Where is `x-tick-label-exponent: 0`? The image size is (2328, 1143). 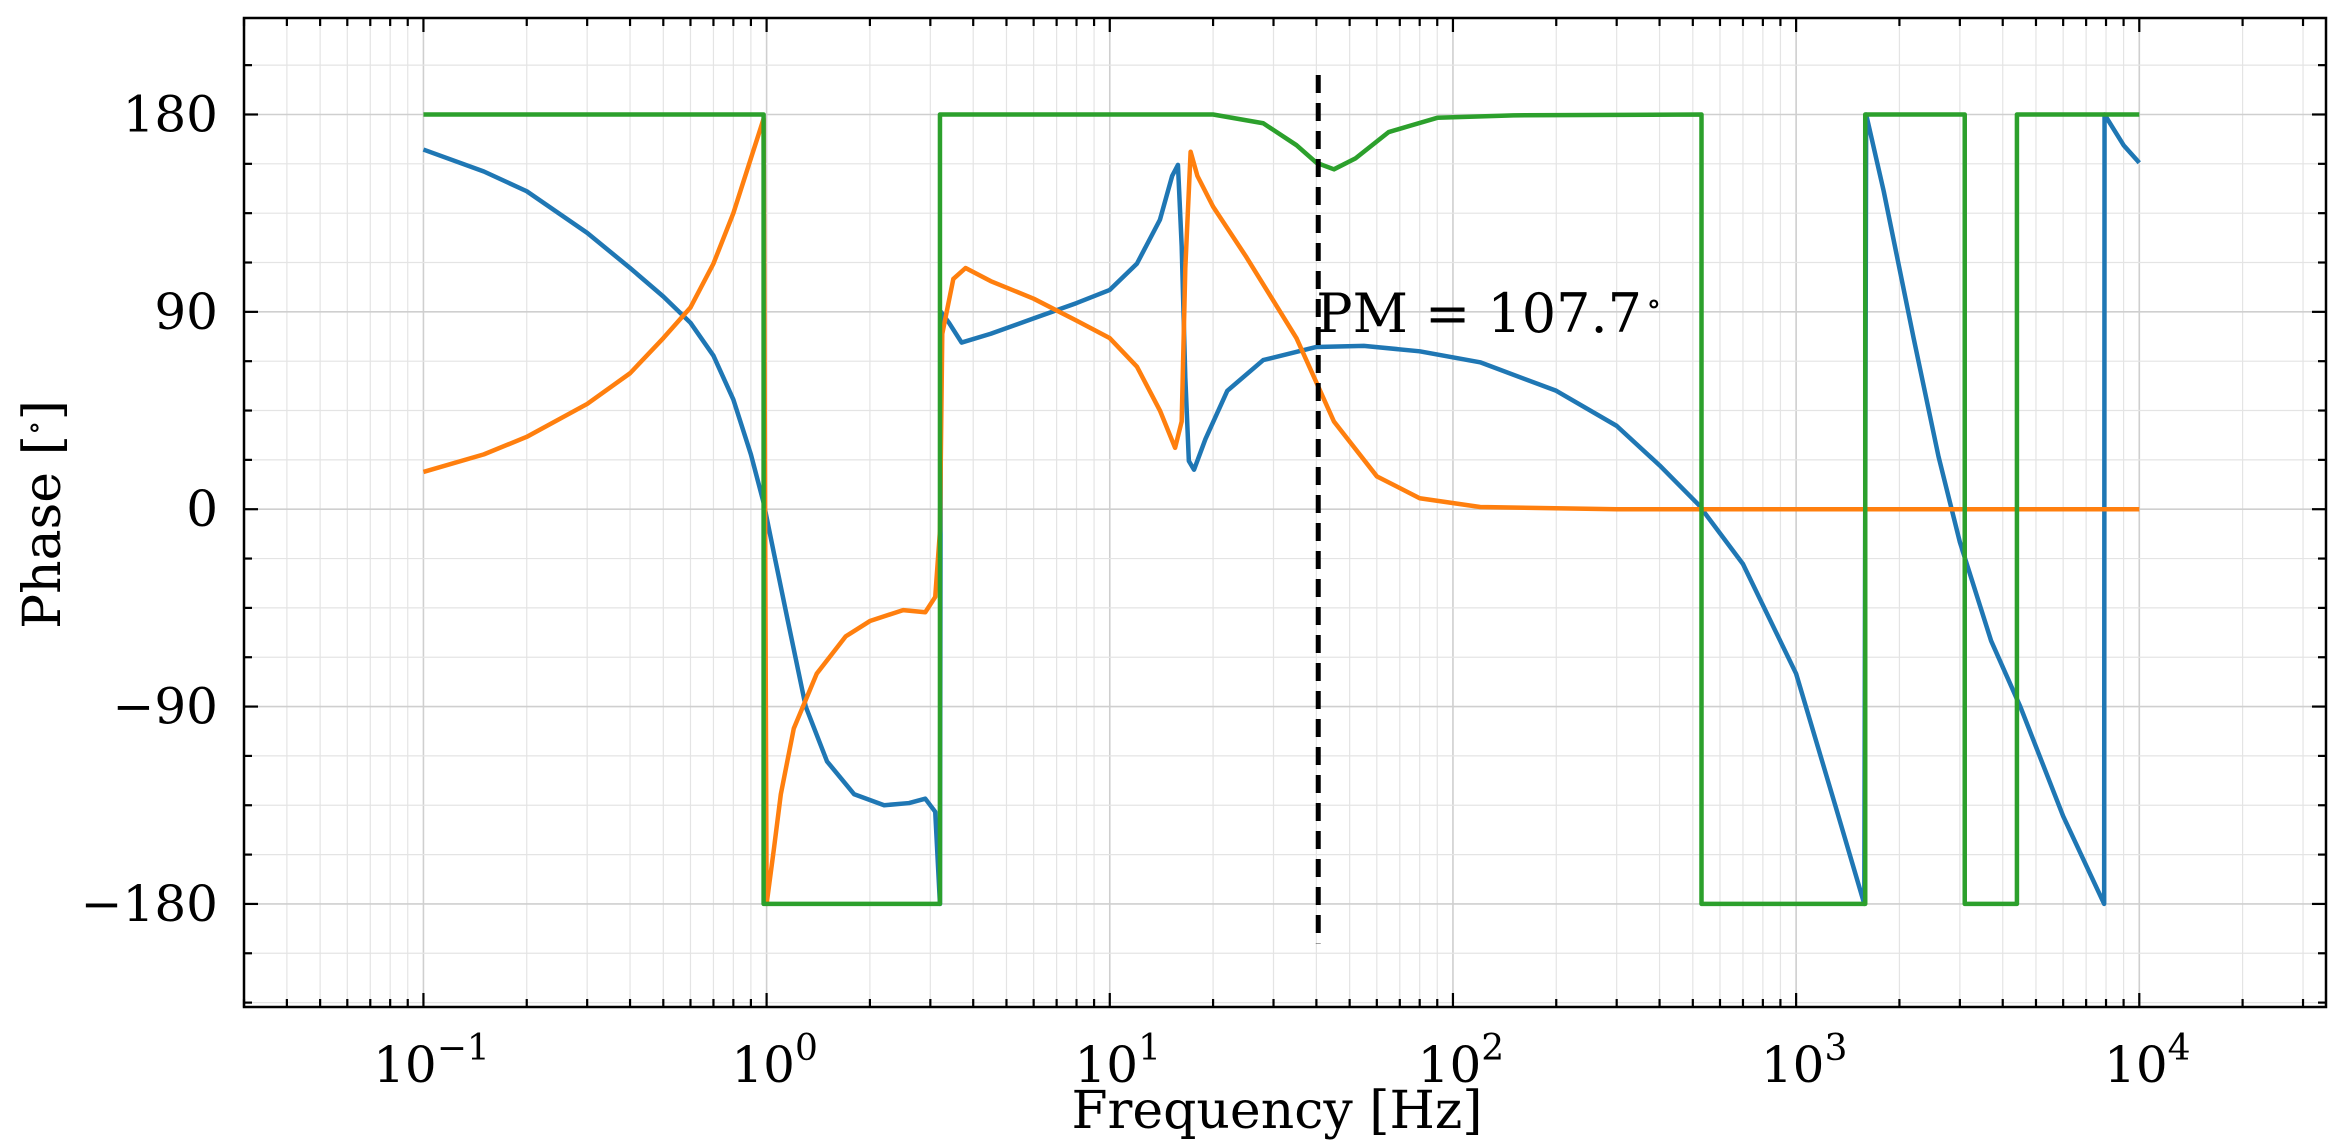 x-tick-label-exponent: 0 is located at coordinates (806, 1048).